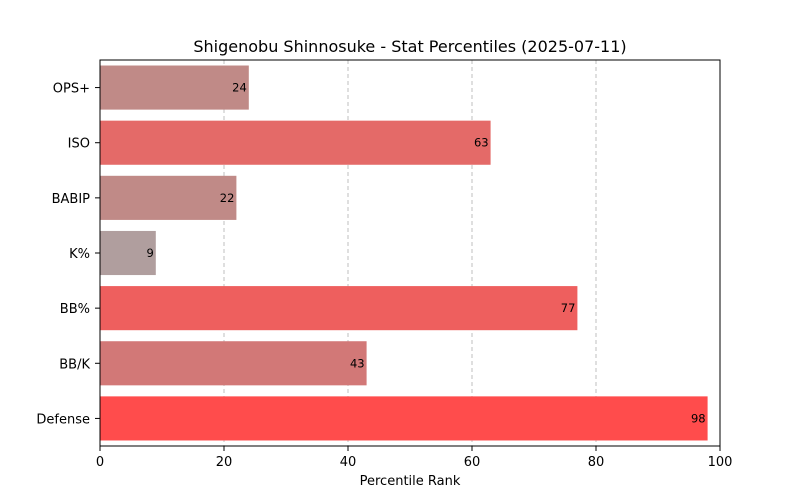 The height and width of the screenshot is (500, 800). I want to click on y-tick-label: Defense, so click(63, 419).